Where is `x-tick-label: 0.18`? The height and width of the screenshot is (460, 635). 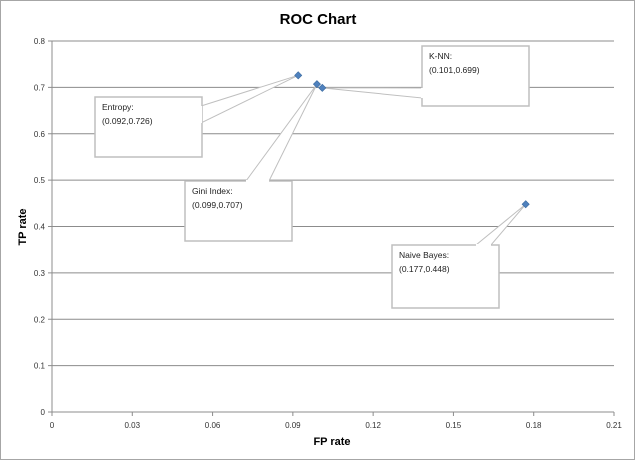 x-tick-label: 0.18 is located at coordinates (534, 425).